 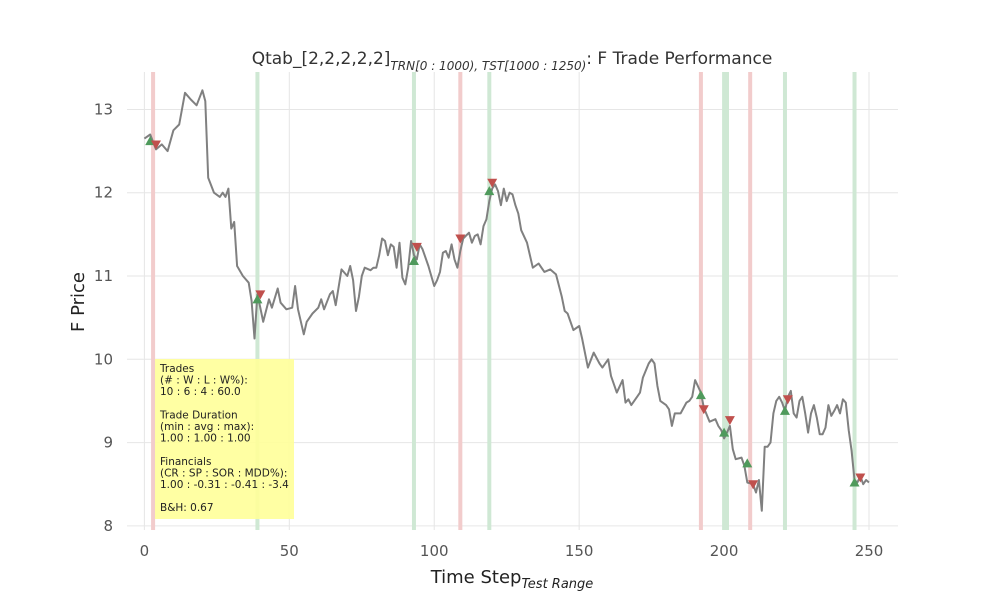 I want to click on y-tick-label: 10, so click(x=103, y=359).